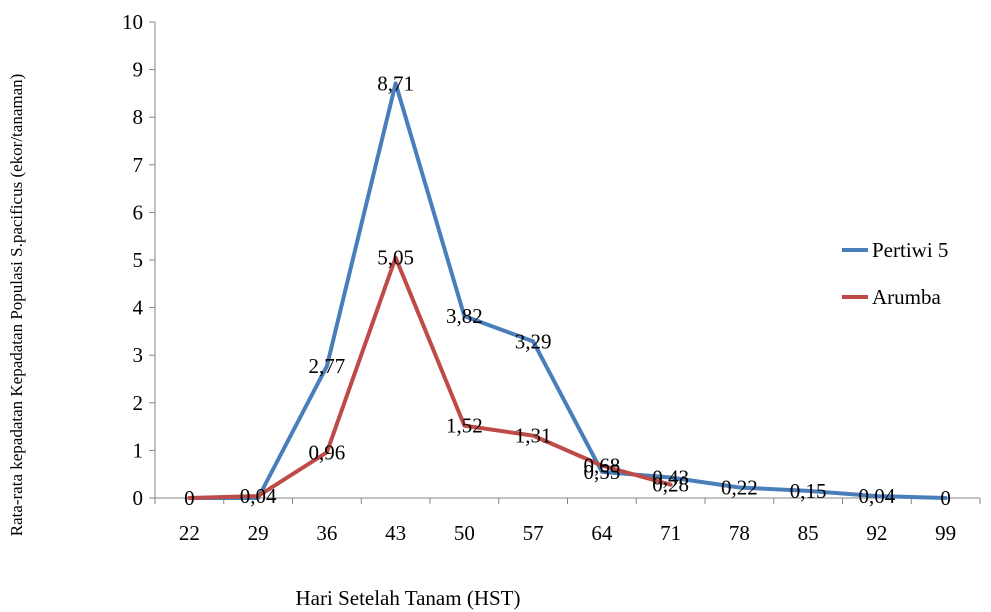 This screenshot has height=612, width=991. Describe the element at coordinates (602, 533) in the screenshot. I see `x-tick-label: 64` at that location.